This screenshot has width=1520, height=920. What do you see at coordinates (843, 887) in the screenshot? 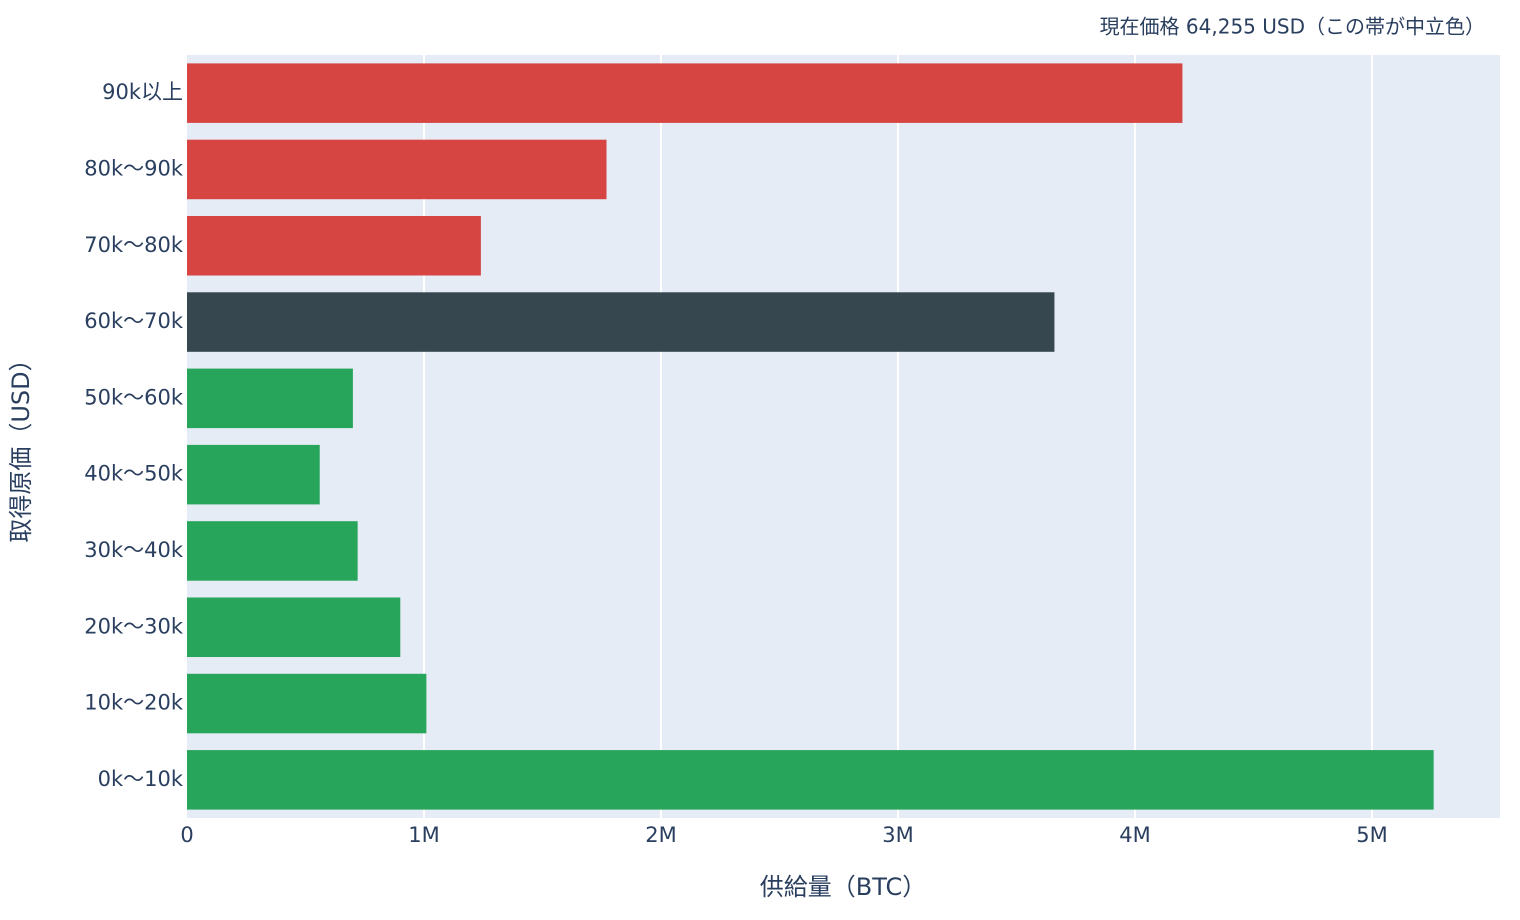
I see `x-axis-title: 供給量（BTC）` at bounding box center [843, 887].